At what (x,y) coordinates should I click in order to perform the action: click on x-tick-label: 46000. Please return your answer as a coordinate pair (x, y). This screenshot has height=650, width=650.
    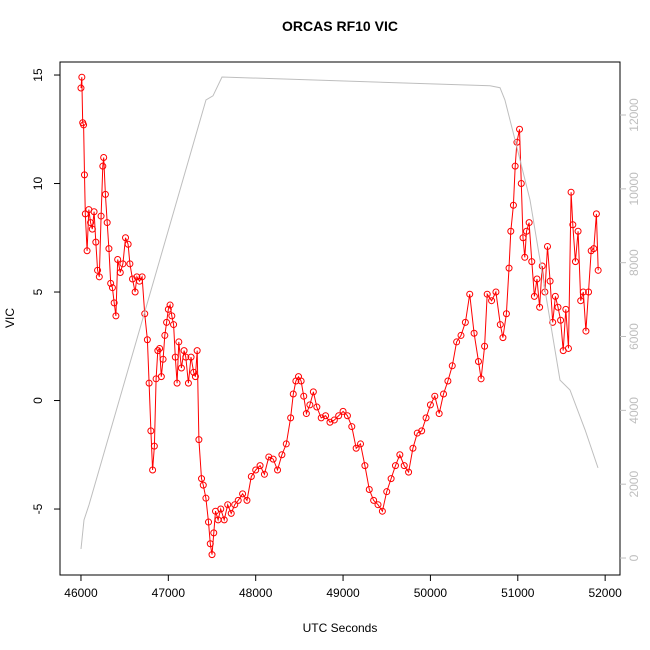
    Looking at the image, I should click on (81, 593).